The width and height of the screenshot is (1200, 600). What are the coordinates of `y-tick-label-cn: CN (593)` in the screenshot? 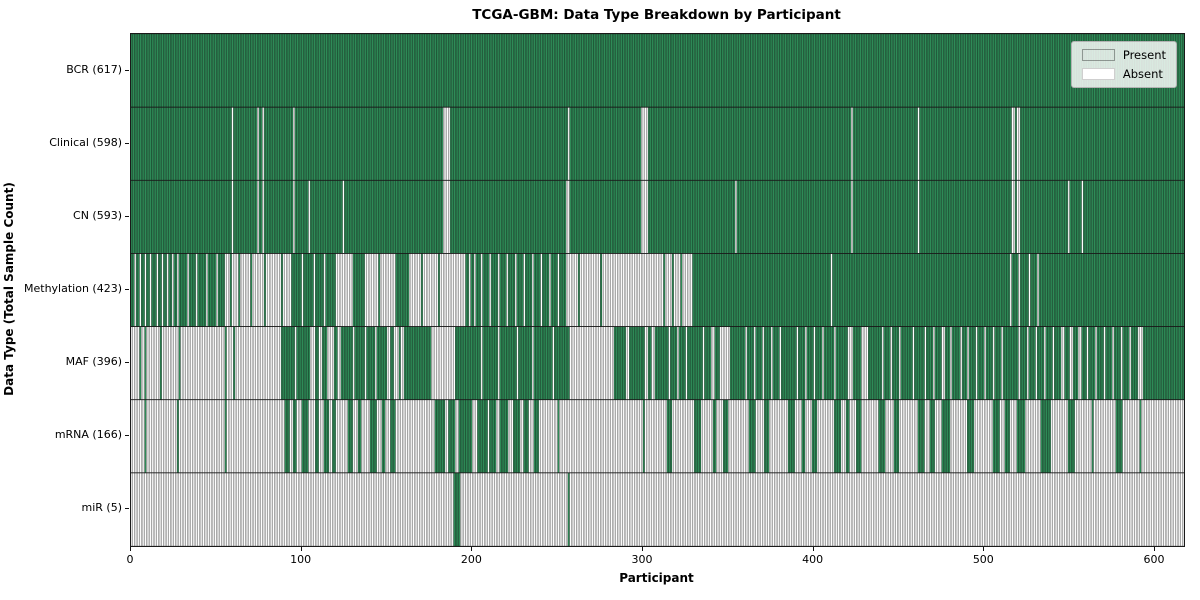 It's located at (97, 215).